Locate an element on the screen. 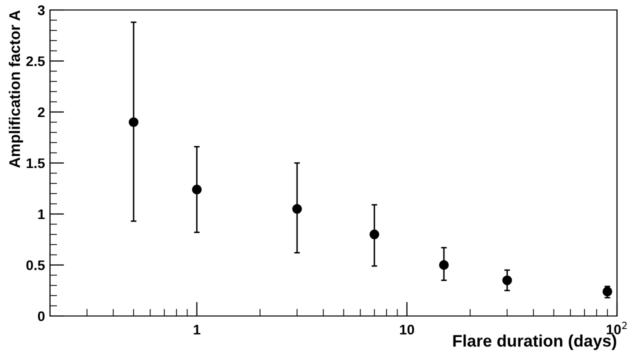  y-tick-label: 3 is located at coordinates (41, 10).